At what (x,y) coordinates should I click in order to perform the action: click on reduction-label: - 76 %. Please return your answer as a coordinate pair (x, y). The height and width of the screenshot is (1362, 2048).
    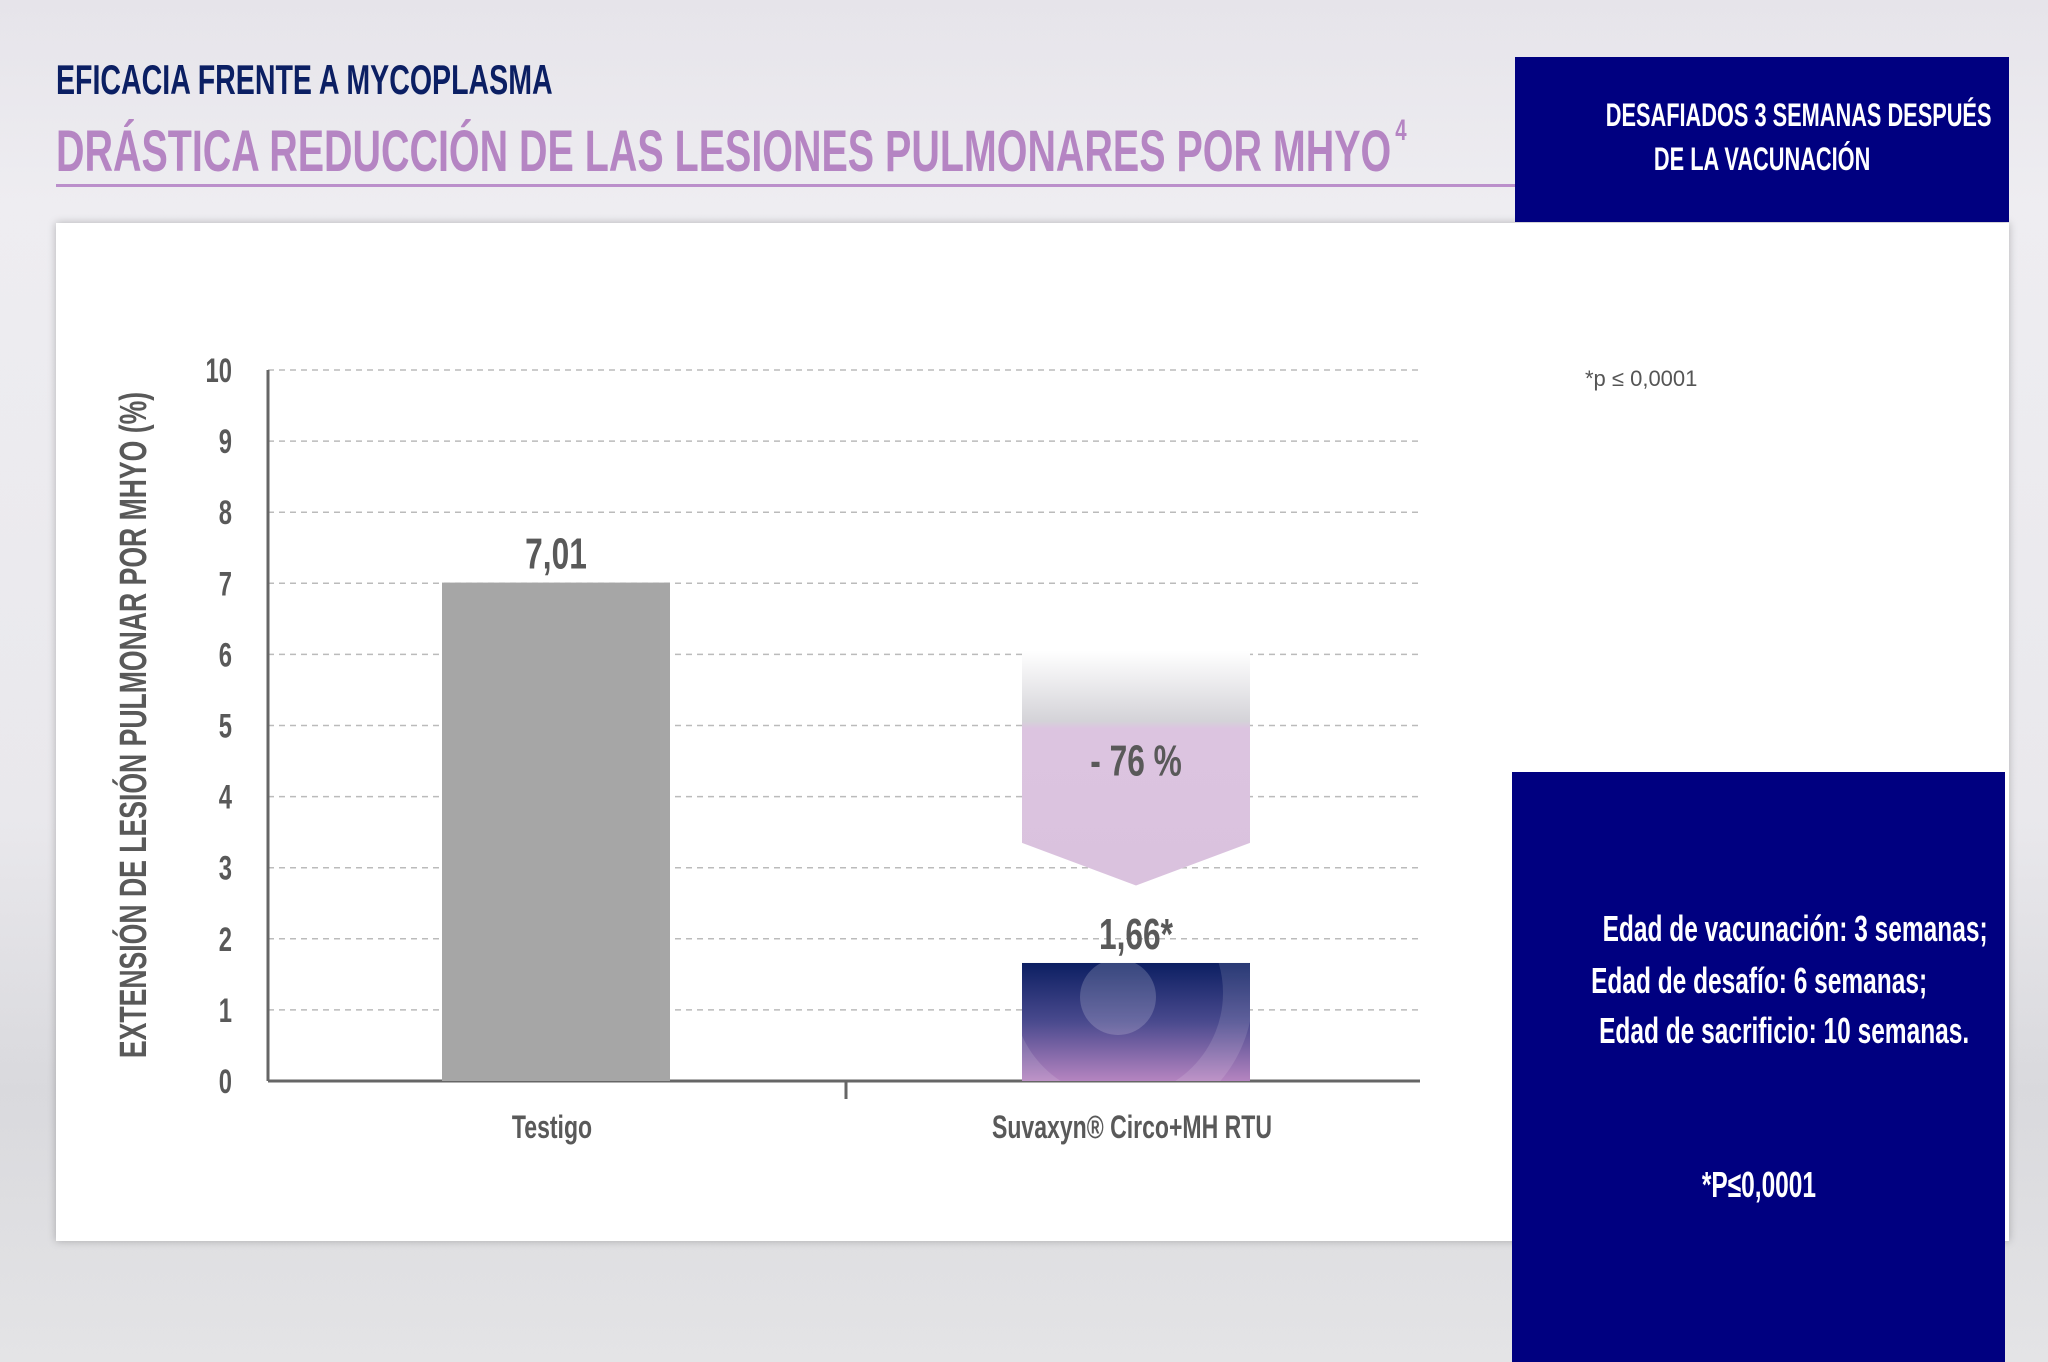
    Looking at the image, I should click on (1136, 760).